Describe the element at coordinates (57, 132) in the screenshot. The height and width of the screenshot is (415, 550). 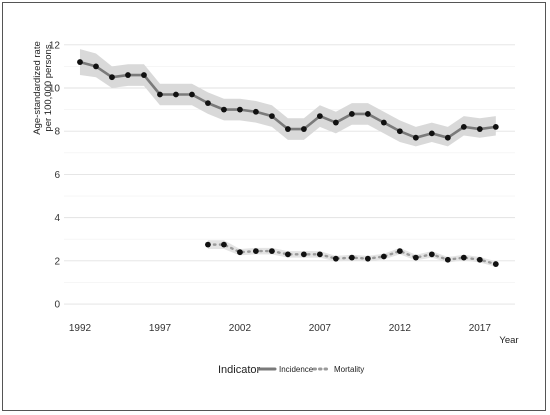
I see `y-tick-label: 8` at that location.